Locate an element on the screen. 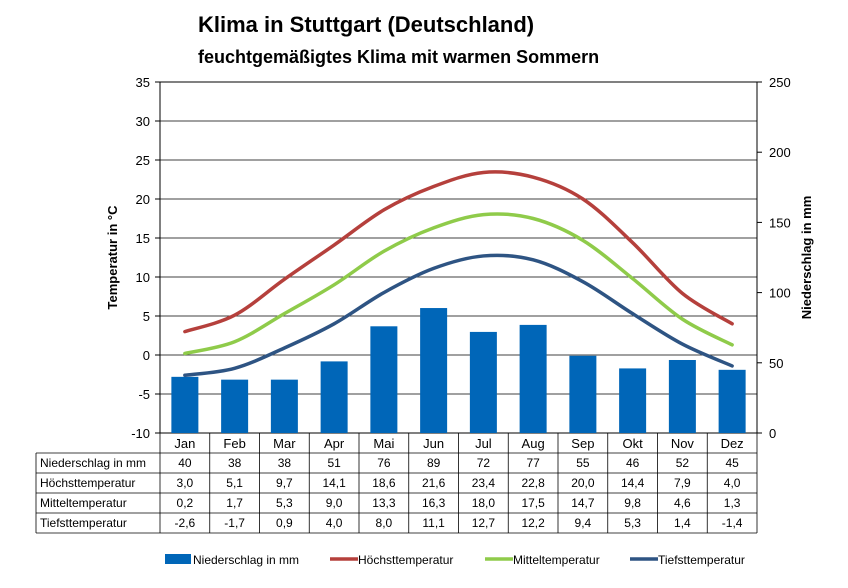  table-cell: 16,3 is located at coordinates (434, 503).